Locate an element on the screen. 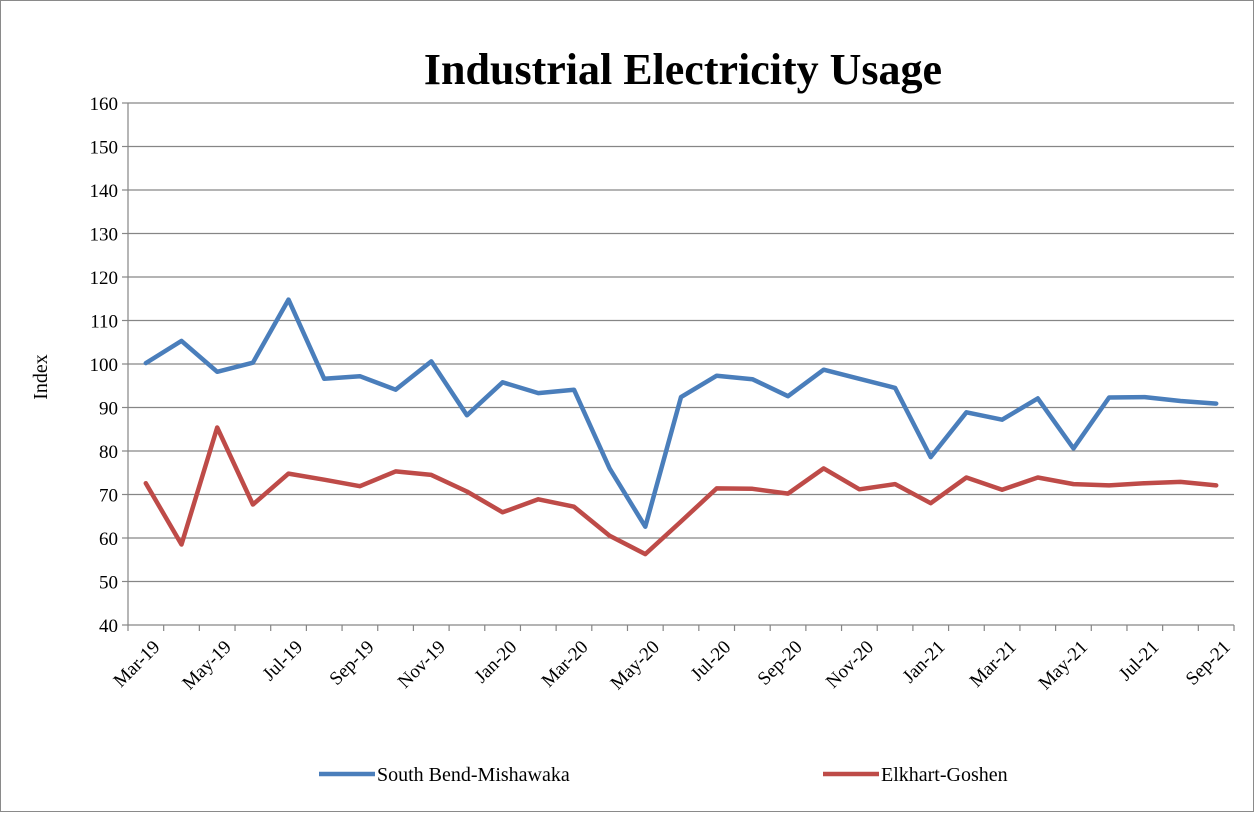 Image resolution: width=1254 pixels, height=813 pixels. x-tick-label: Jul-21 is located at coordinates (1139, 661).